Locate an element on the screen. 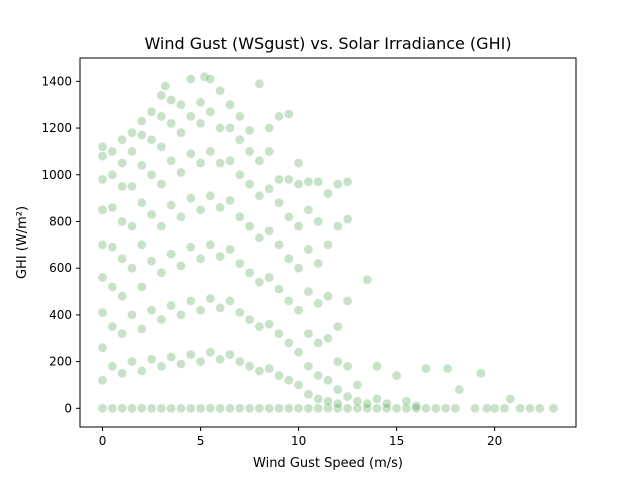  y-tick-label: 200 is located at coordinates (60, 362).